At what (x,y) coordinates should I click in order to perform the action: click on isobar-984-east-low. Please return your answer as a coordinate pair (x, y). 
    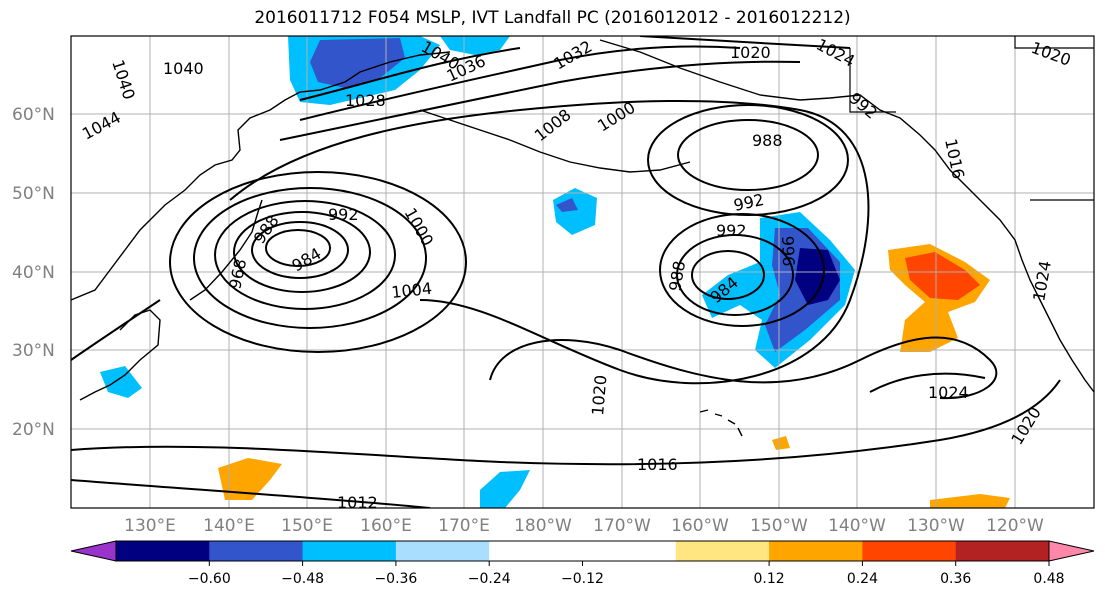
    Looking at the image, I should click on (728, 275).